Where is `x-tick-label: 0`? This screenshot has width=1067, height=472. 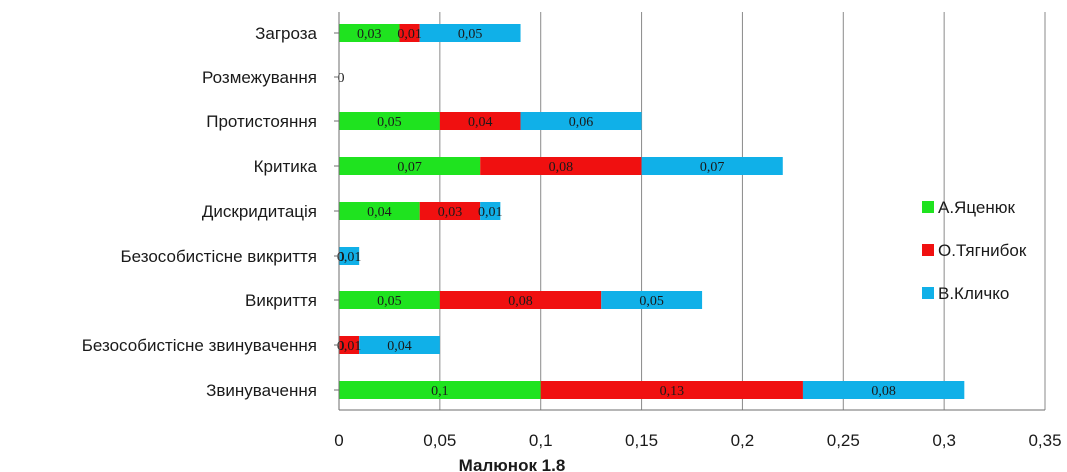 x-tick-label: 0 is located at coordinates (338, 440).